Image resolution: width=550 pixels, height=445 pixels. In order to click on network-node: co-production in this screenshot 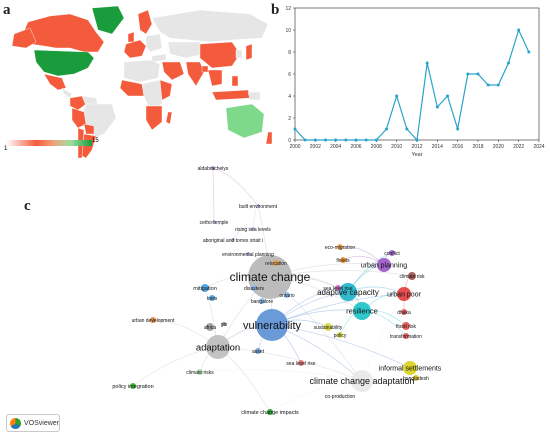, I will do `click(340, 397)`.